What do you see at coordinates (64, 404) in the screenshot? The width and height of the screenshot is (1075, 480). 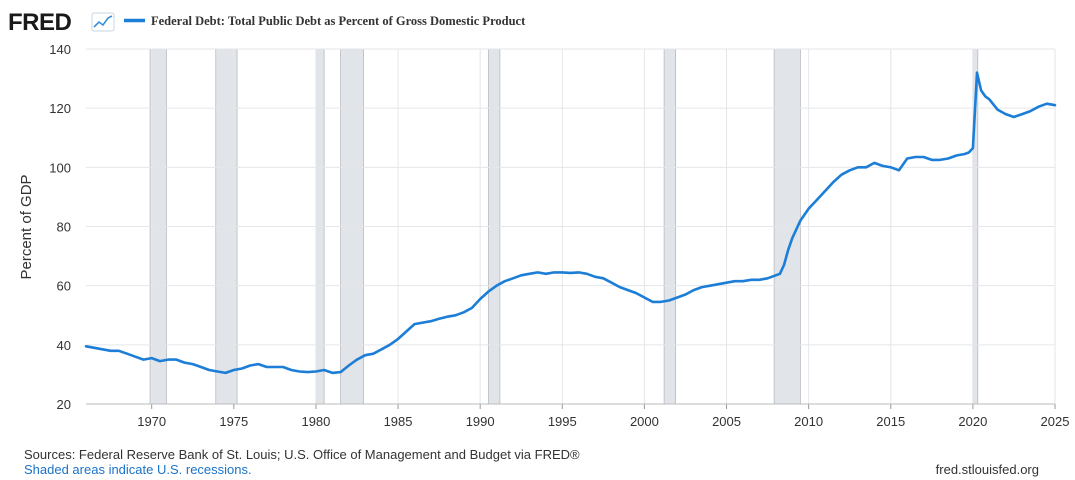 I see `y-tick-label: 20` at bounding box center [64, 404].